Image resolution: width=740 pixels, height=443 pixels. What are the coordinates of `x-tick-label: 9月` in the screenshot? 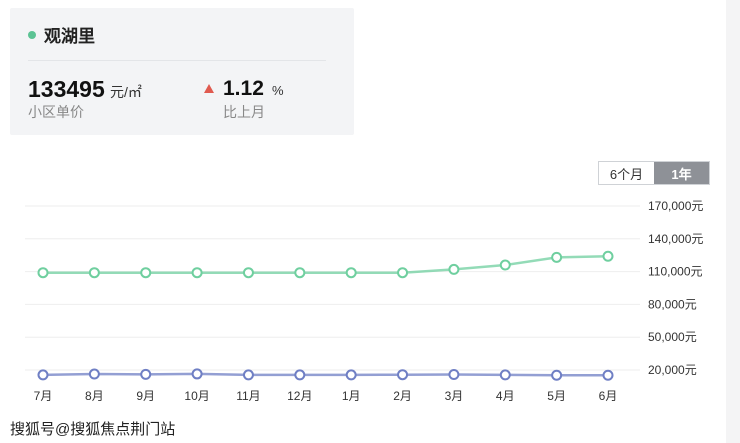 It's located at (145, 396).